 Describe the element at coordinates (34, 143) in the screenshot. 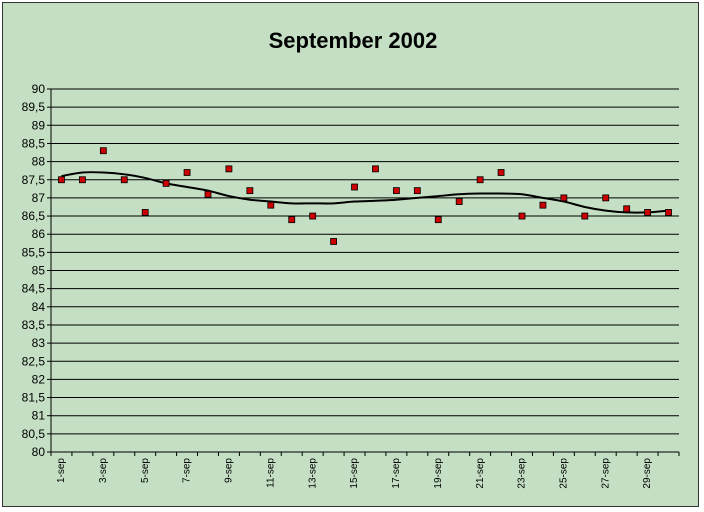

I see `y-tick-label: 88,5` at that location.